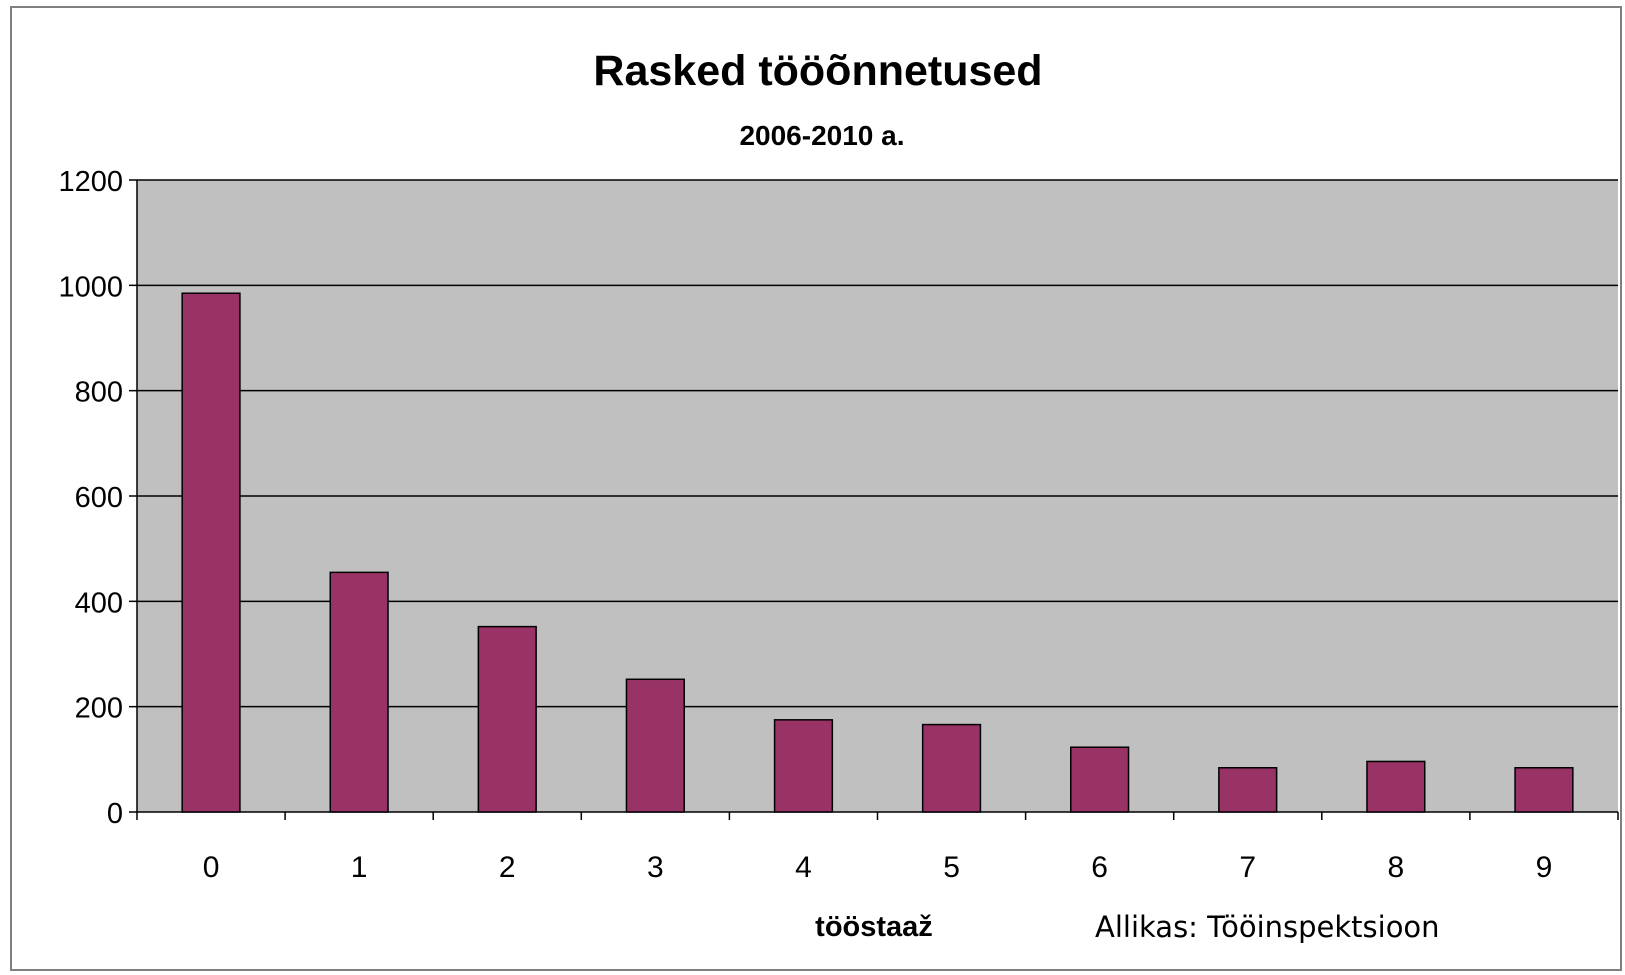 The width and height of the screenshot is (1625, 975). I want to click on x-tick-label: 1, so click(359, 867).